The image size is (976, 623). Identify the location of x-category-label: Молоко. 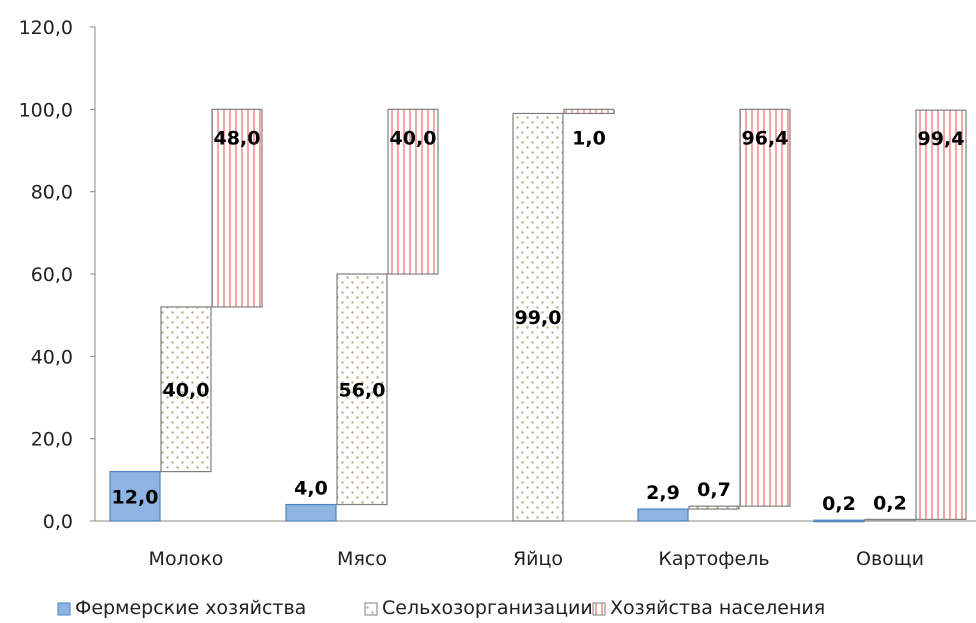
(186, 559).